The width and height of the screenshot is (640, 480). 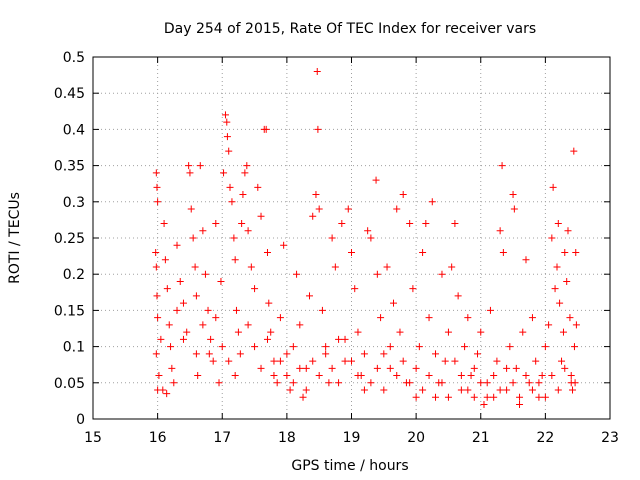 I want to click on x-tick-label: 19, so click(x=352, y=438).